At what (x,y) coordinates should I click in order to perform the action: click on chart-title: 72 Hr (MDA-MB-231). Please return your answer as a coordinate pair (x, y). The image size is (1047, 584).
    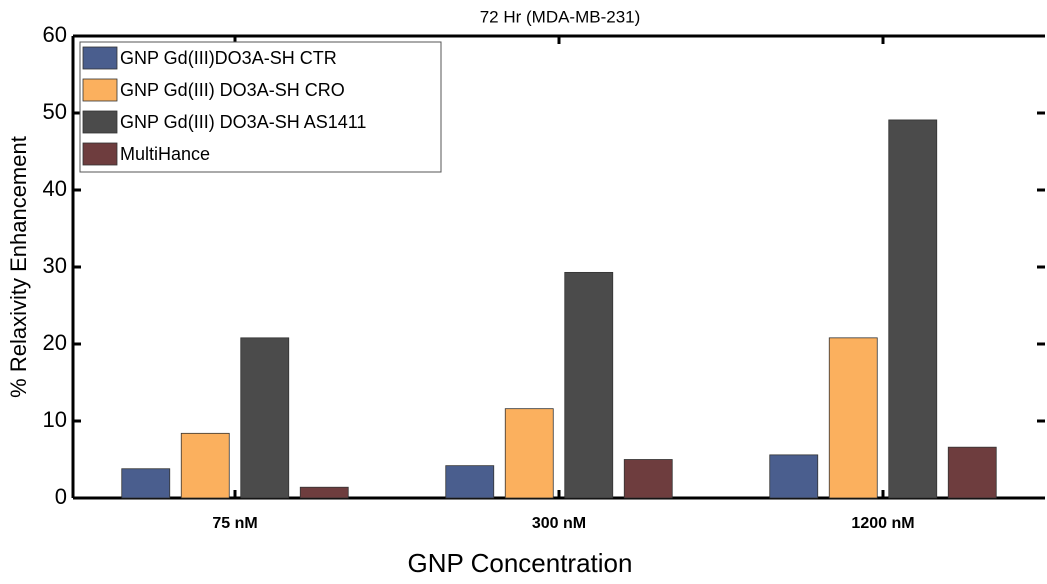
    Looking at the image, I should click on (560, 16).